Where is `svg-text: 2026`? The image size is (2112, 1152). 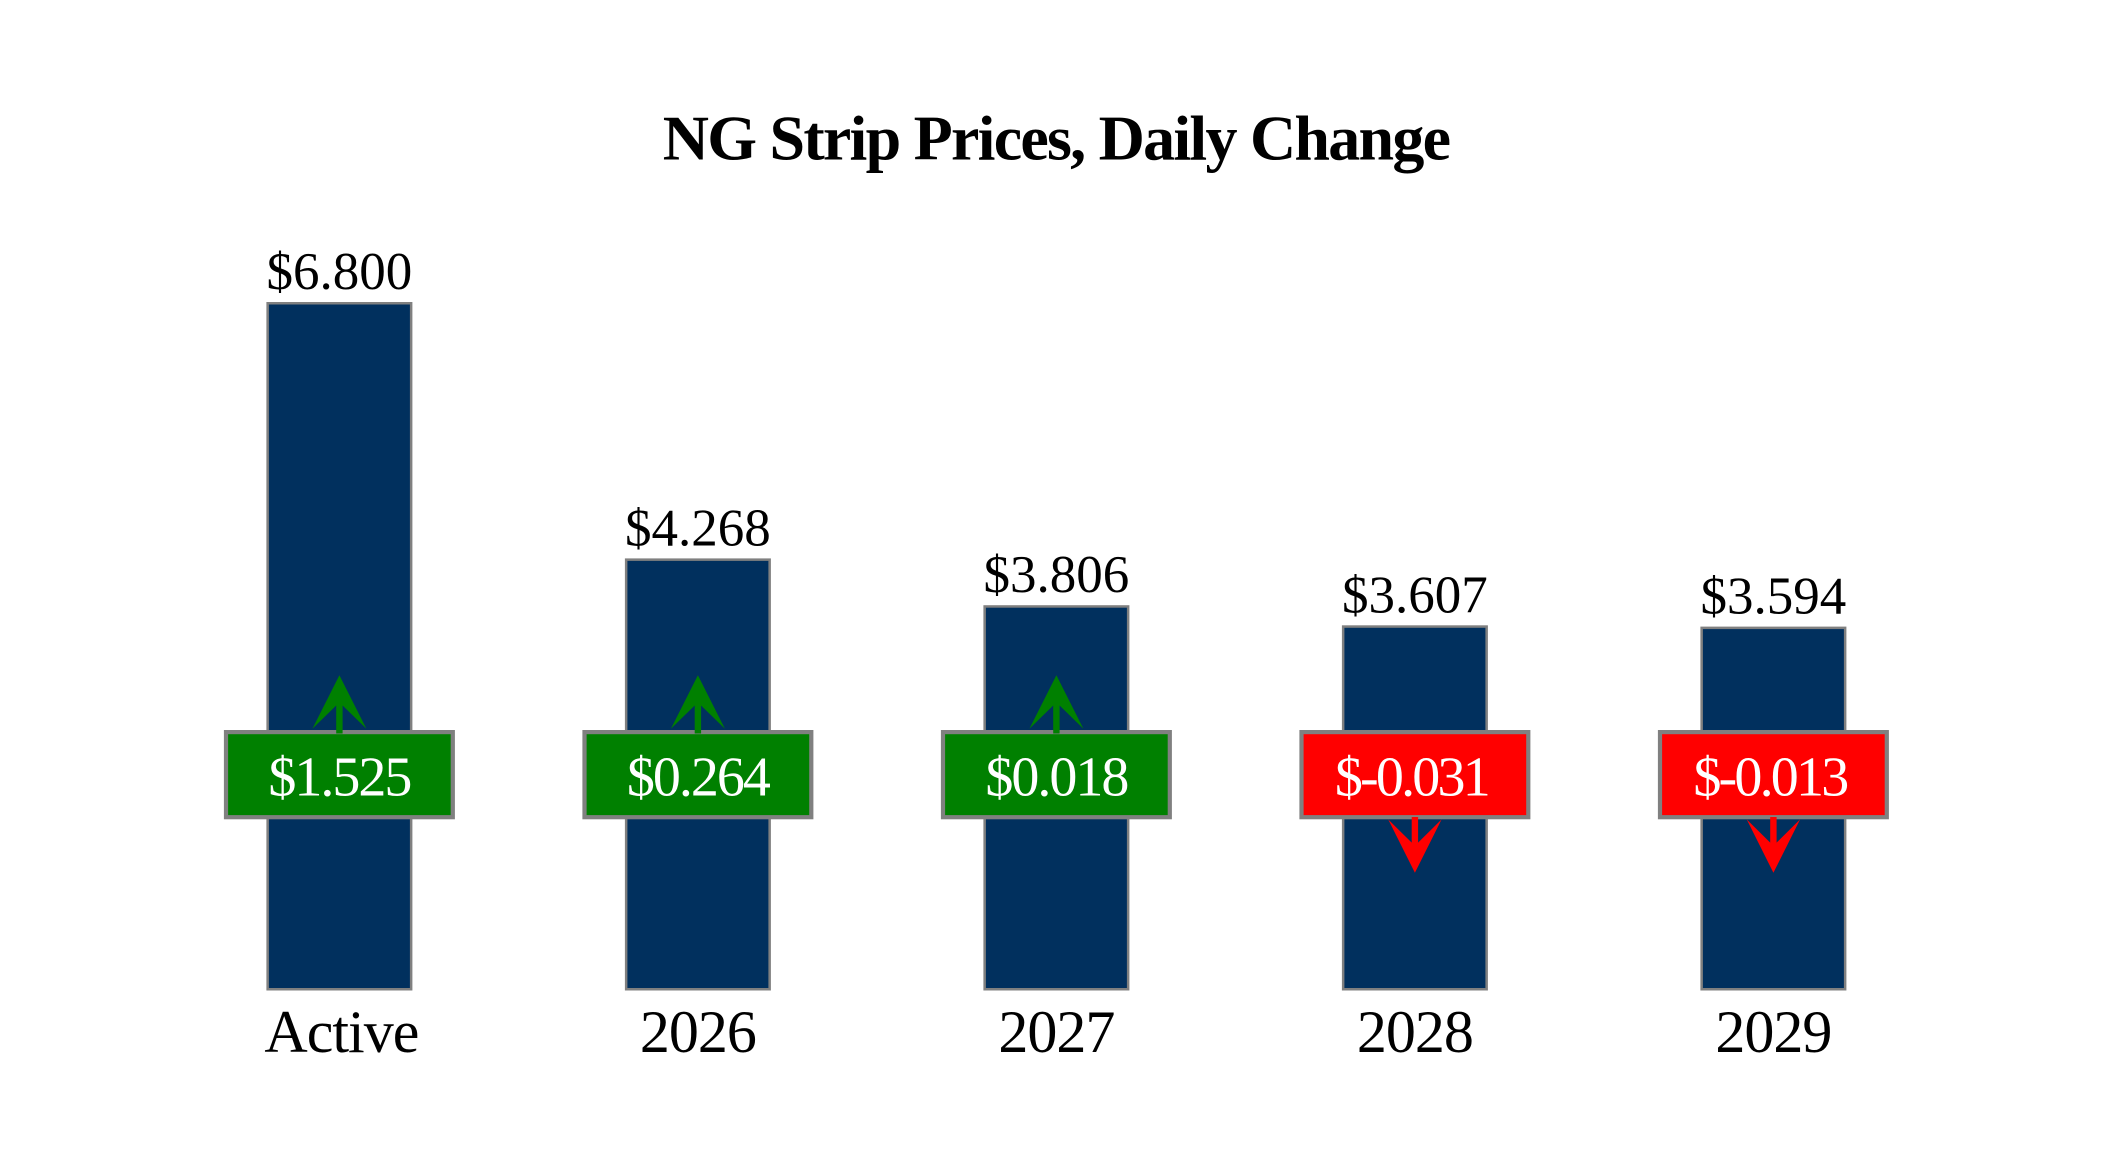 svg-text: 2026 is located at coordinates (698, 1032).